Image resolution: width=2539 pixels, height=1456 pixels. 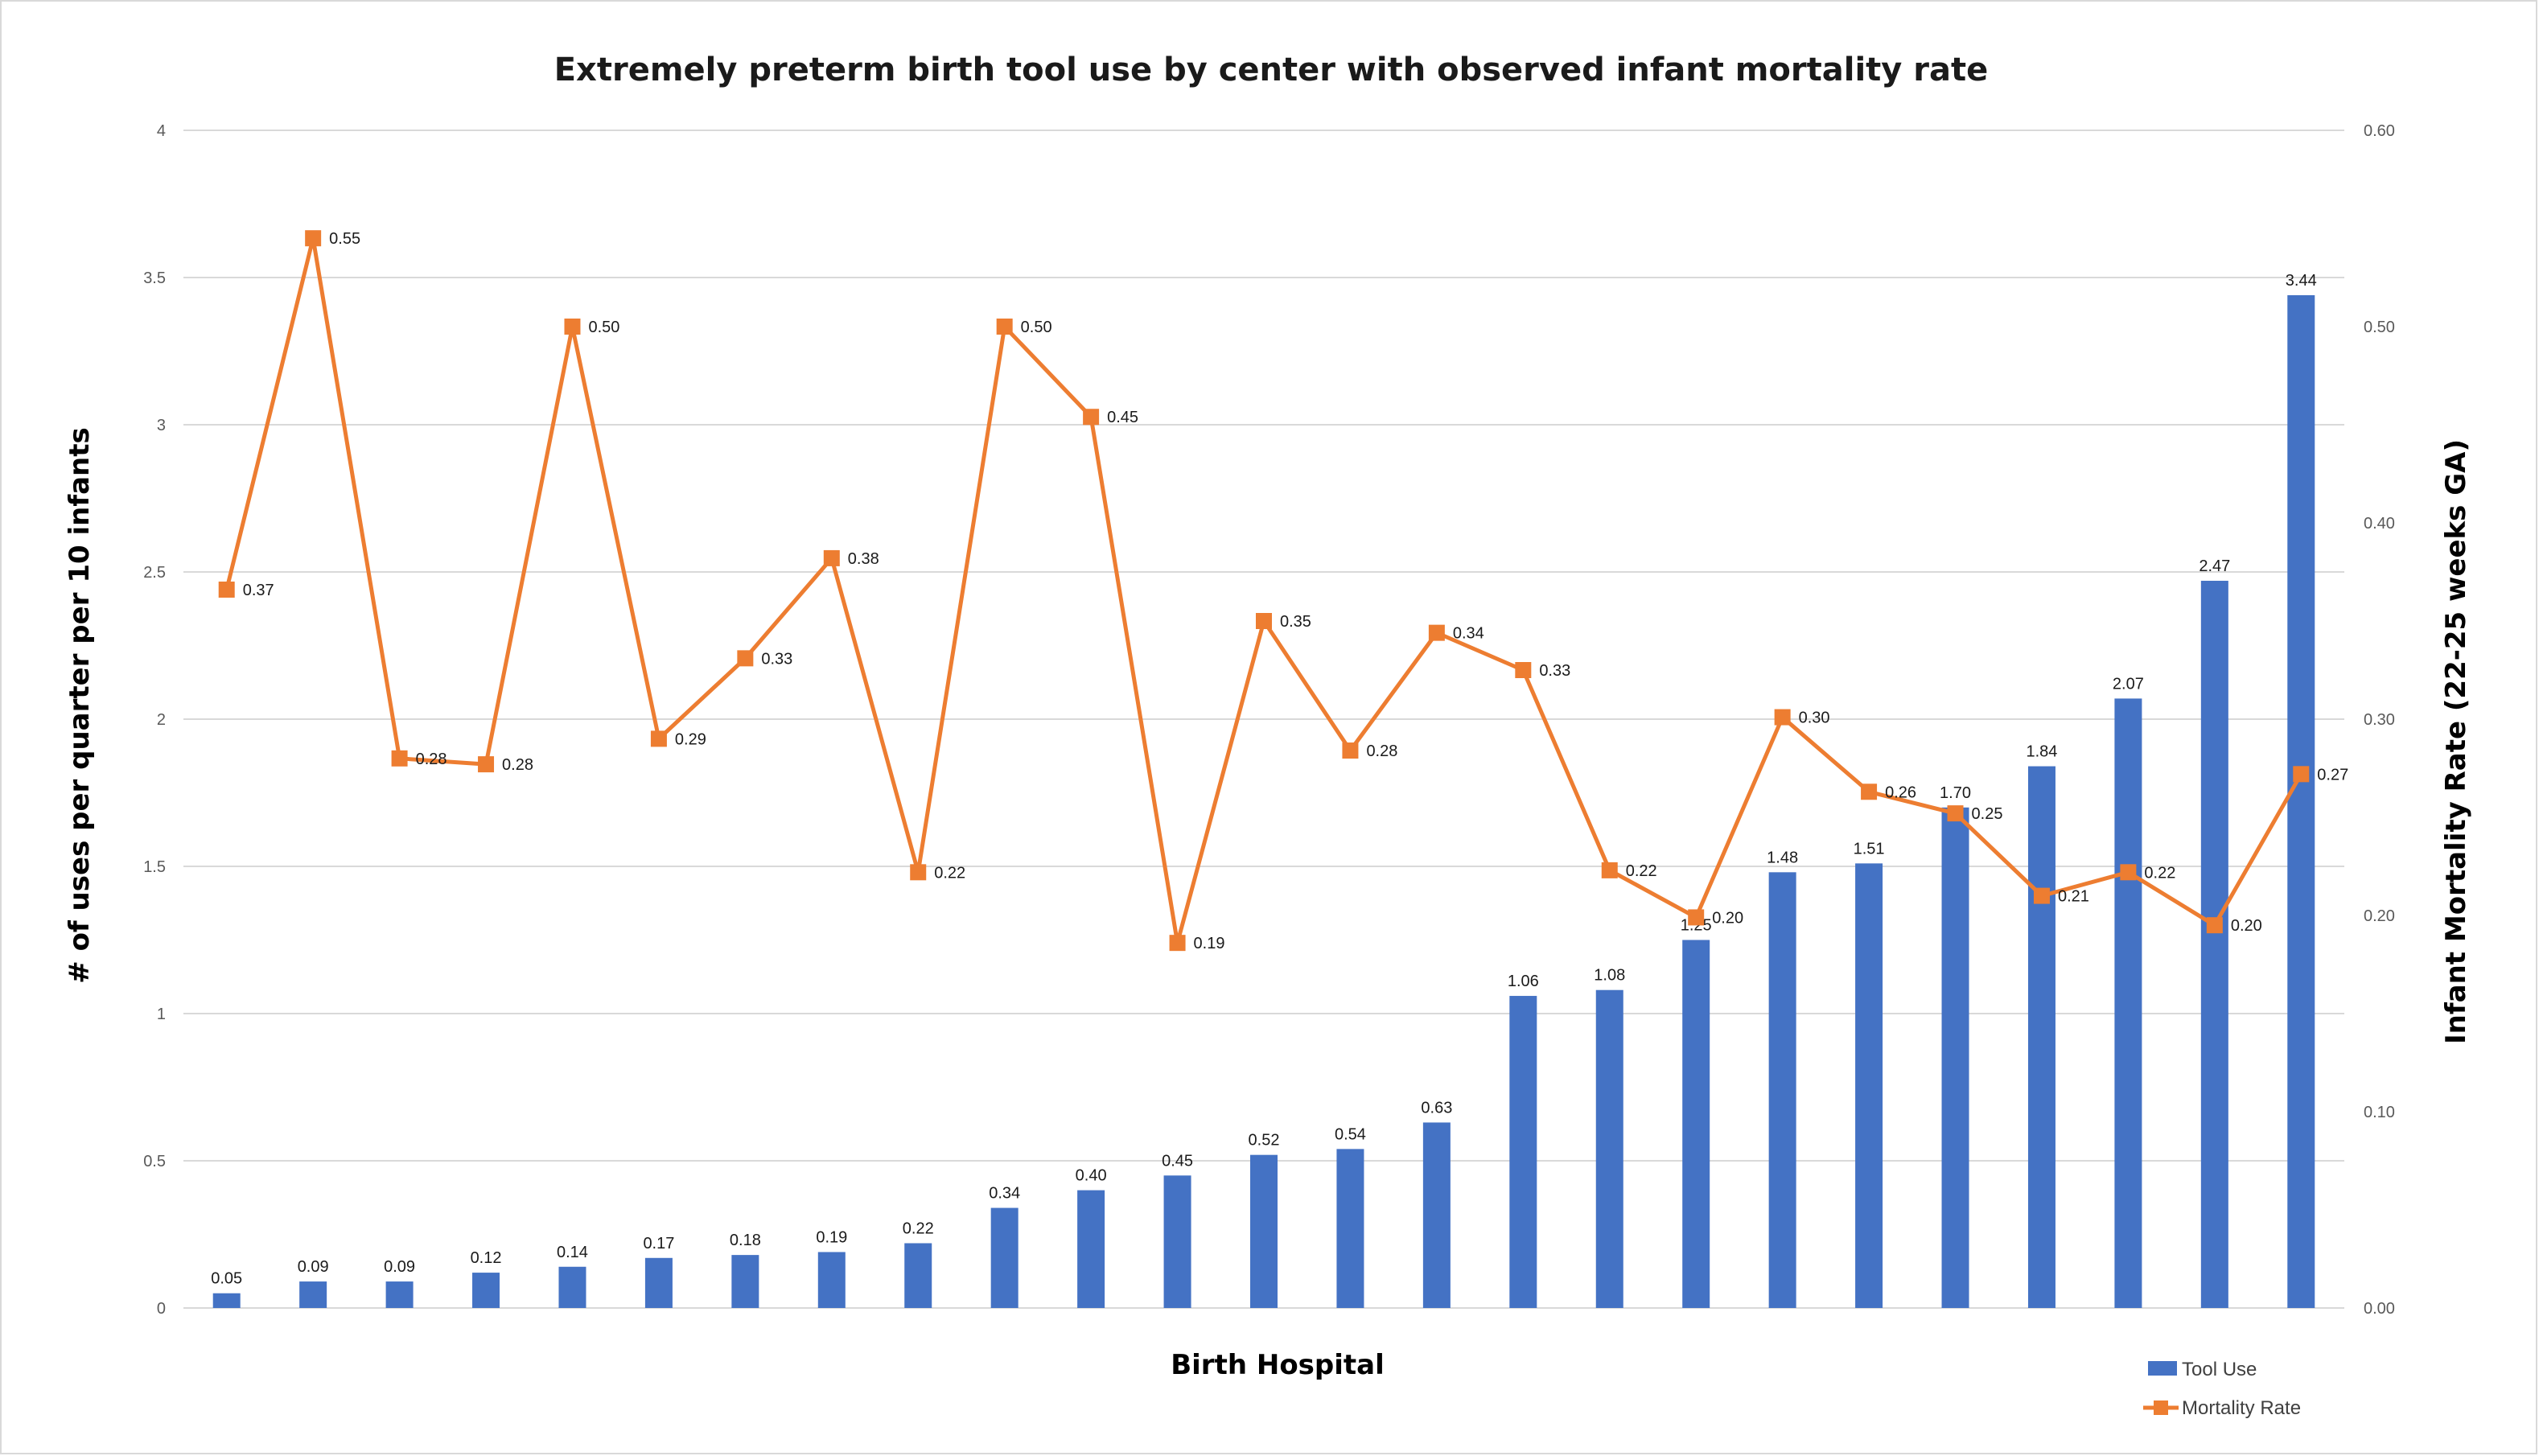 What do you see at coordinates (154, 867) in the screenshot?
I see `y-tick-label: 1.5` at bounding box center [154, 867].